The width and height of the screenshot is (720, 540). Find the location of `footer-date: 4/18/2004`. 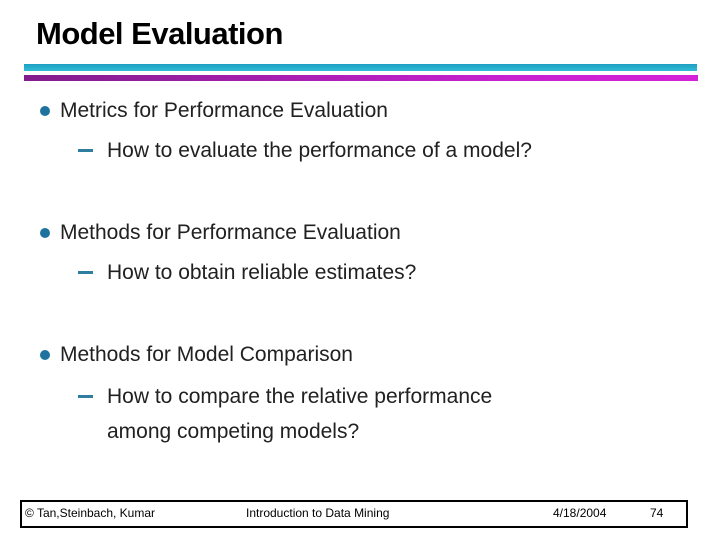

footer-date: 4/18/2004 is located at coordinates (580, 513).